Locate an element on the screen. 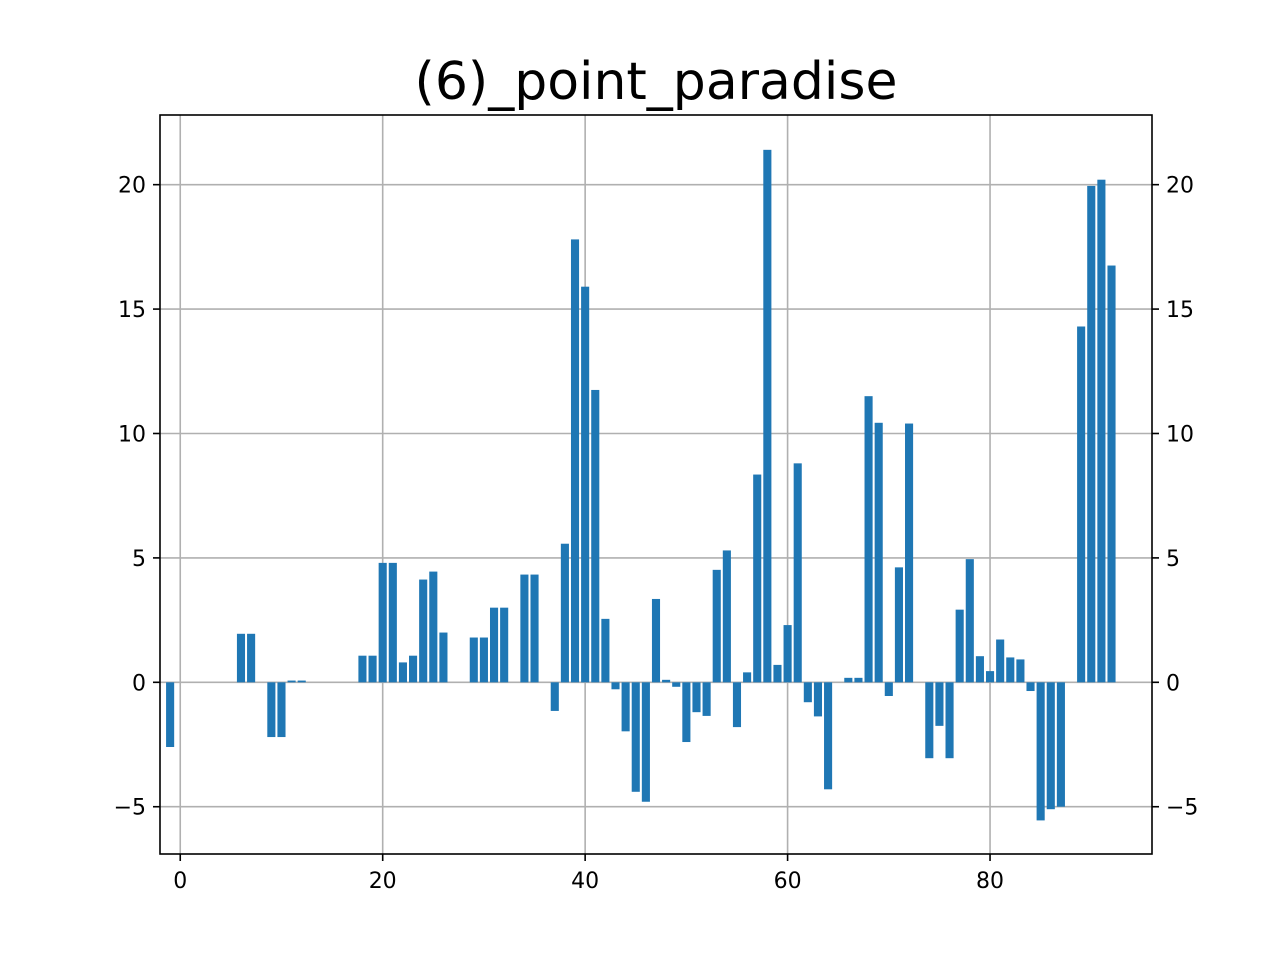 The height and width of the screenshot is (960, 1280). x-tick-label: 0 is located at coordinates (180, 881).